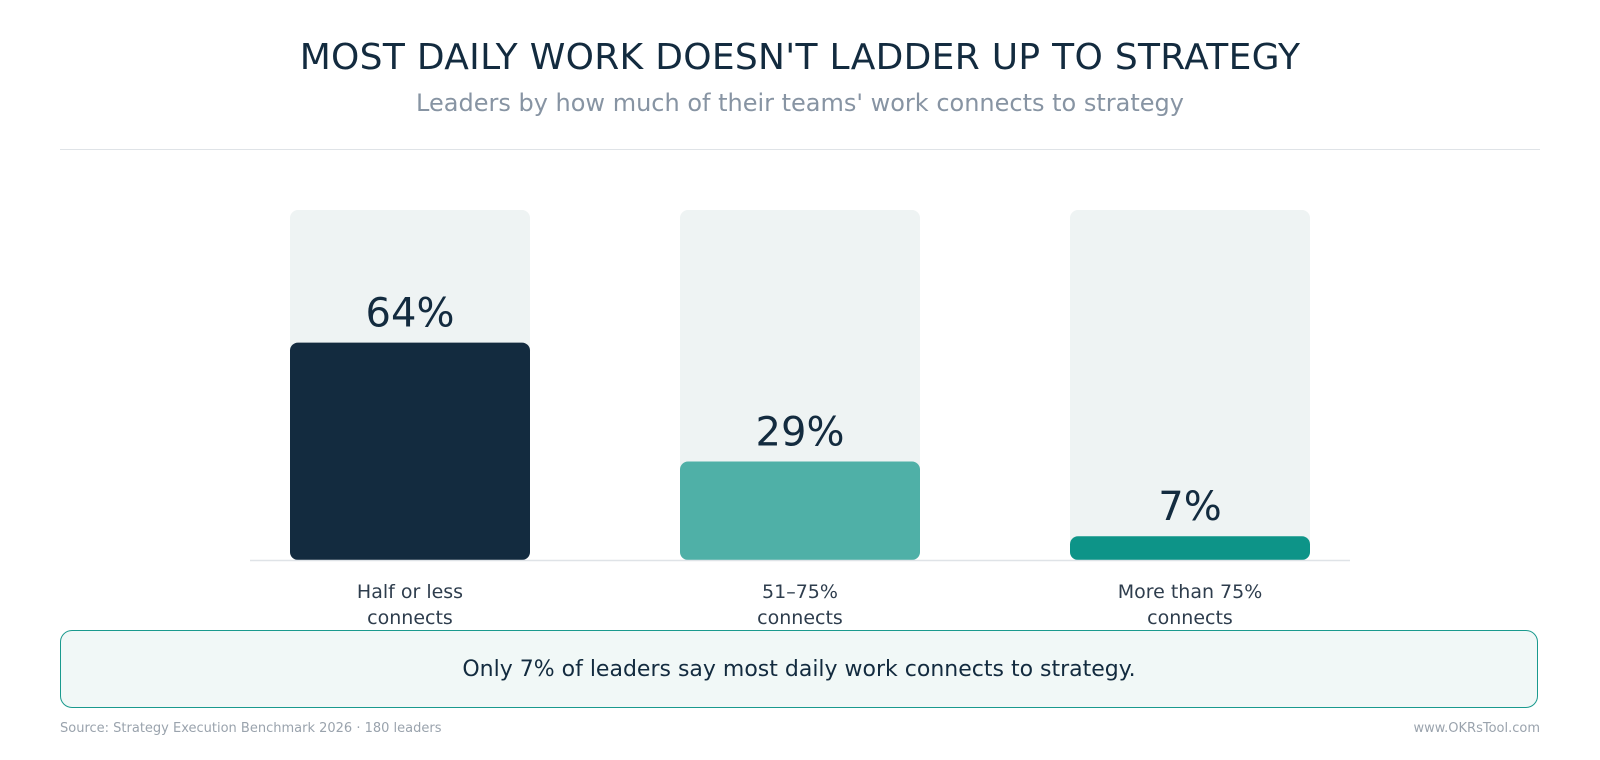  What do you see at coordinates (1190, 618) in the screenshot?
I see `category-label-3-line-2: connects` at bounding box center [1190, 618].